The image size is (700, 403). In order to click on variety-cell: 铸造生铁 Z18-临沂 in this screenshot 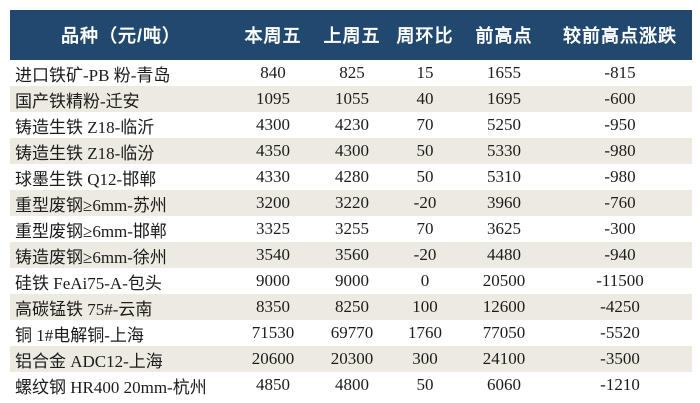, I will do `click(85, 127)`.